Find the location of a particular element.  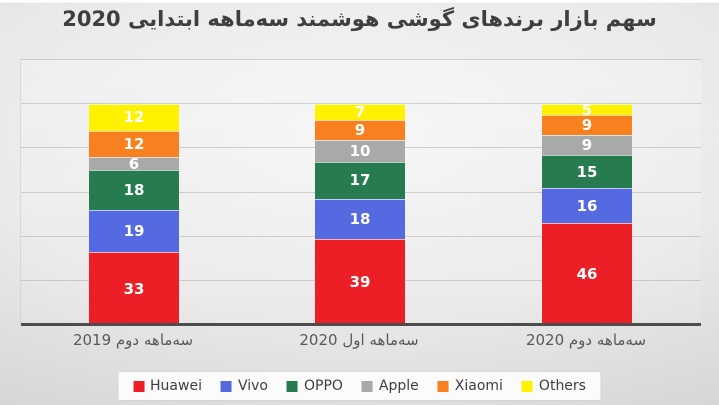

bar-segment-others: 5 is located at coordinates (587, 109).